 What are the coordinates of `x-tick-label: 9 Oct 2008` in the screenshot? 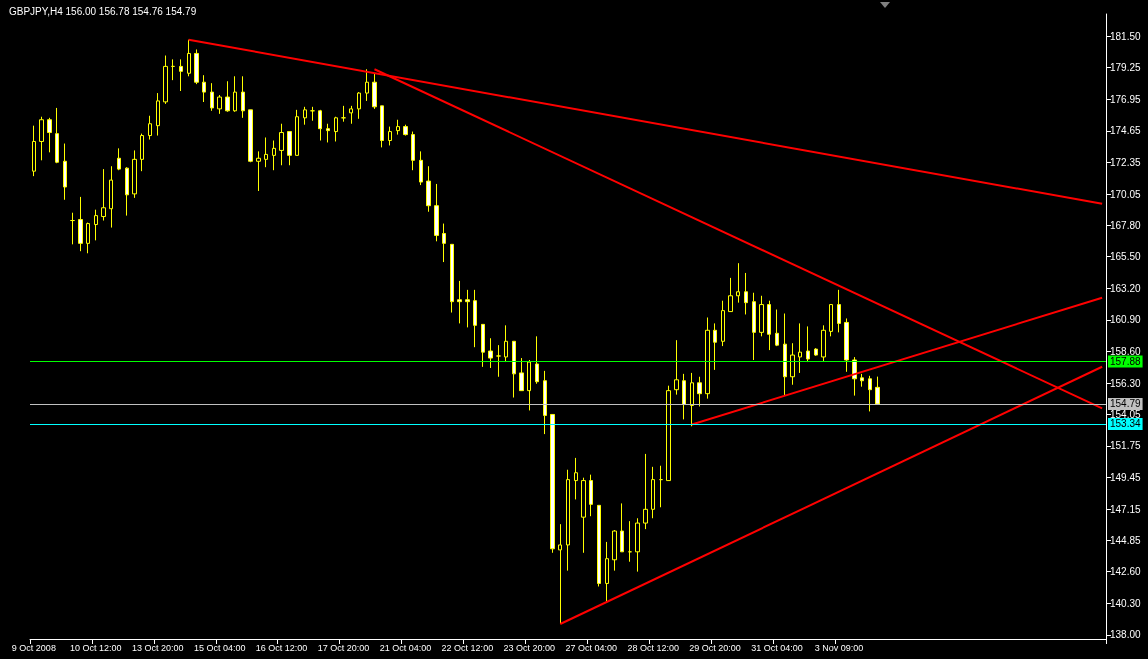 It's located at (33, 647).